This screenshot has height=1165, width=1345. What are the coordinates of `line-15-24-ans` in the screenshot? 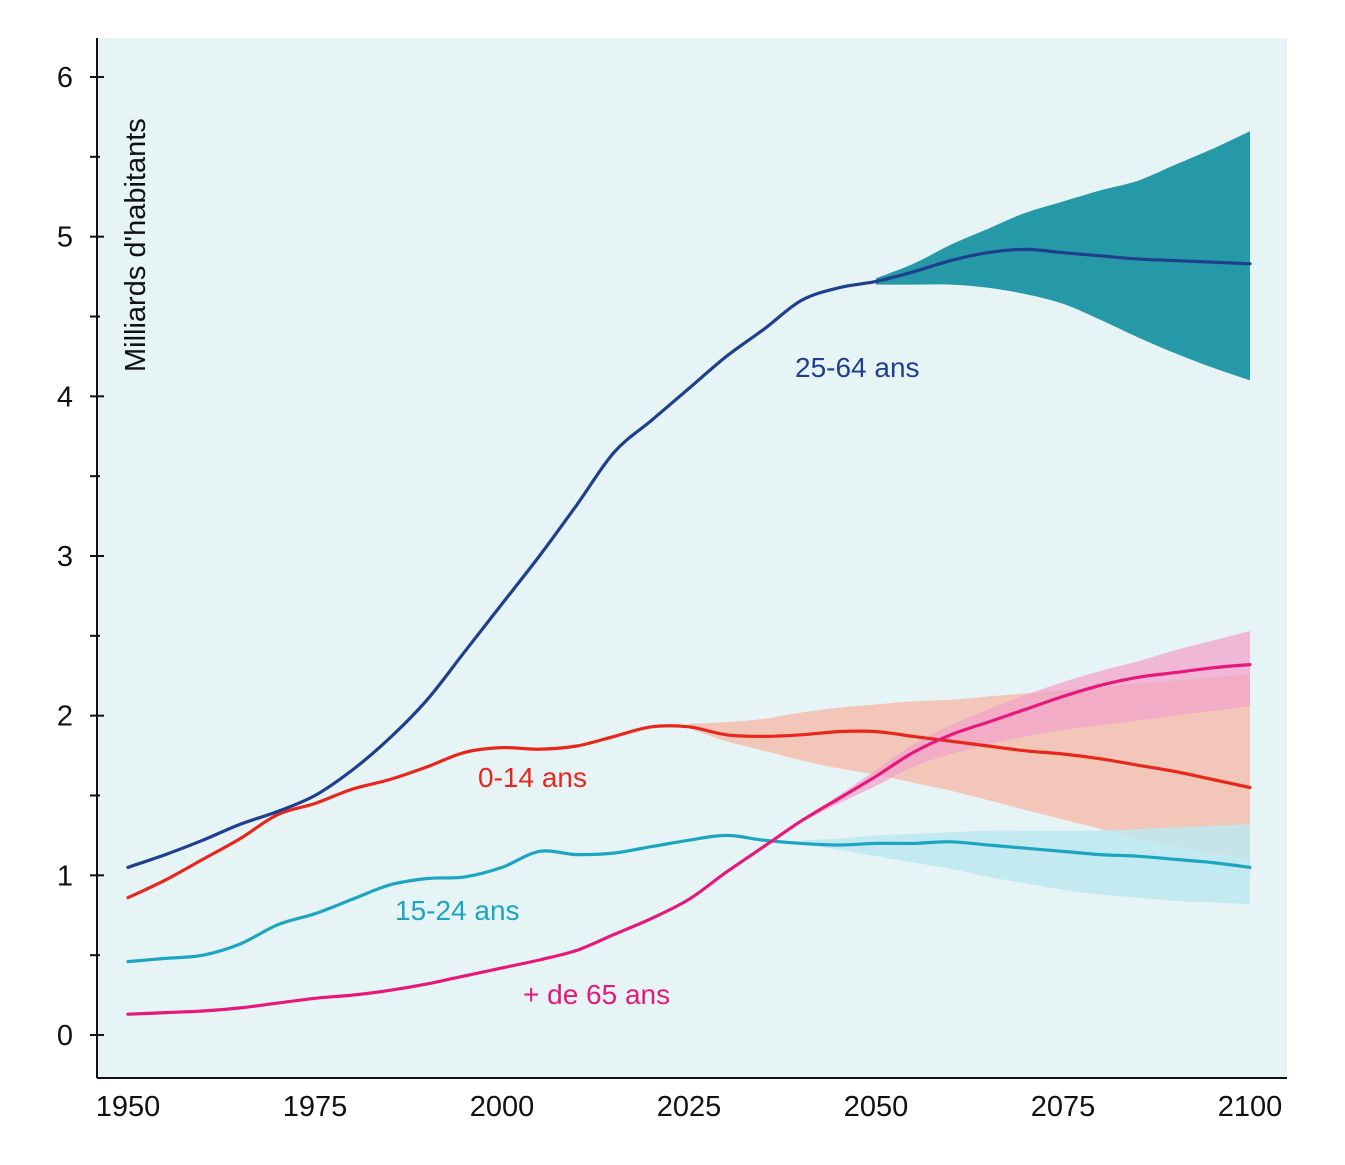 It's located at (689, 898).